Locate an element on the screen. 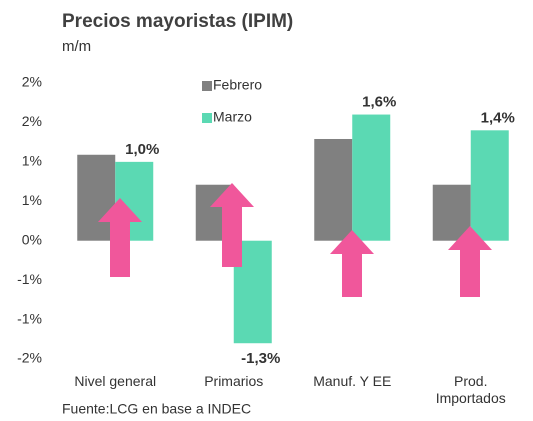 The height and width of the screenshot is (421, 533). data-label: 1,4% is located at coordinates (498, 117).